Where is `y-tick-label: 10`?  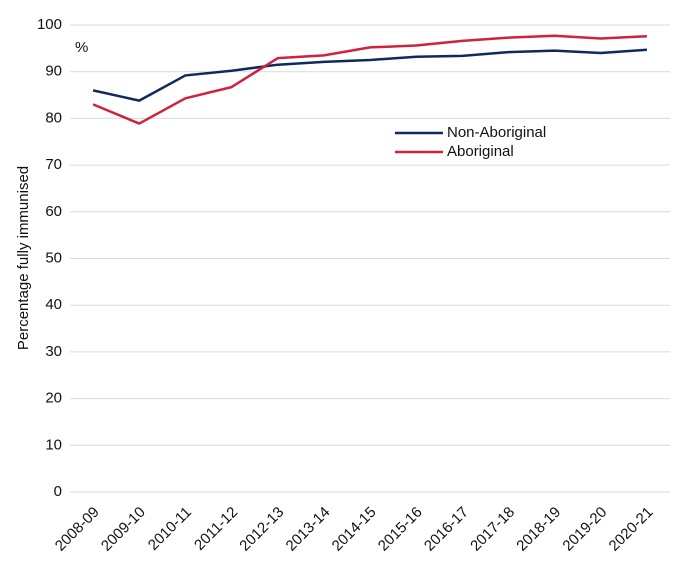
y-tick-label: 10 is located at coordinates (53, 444).